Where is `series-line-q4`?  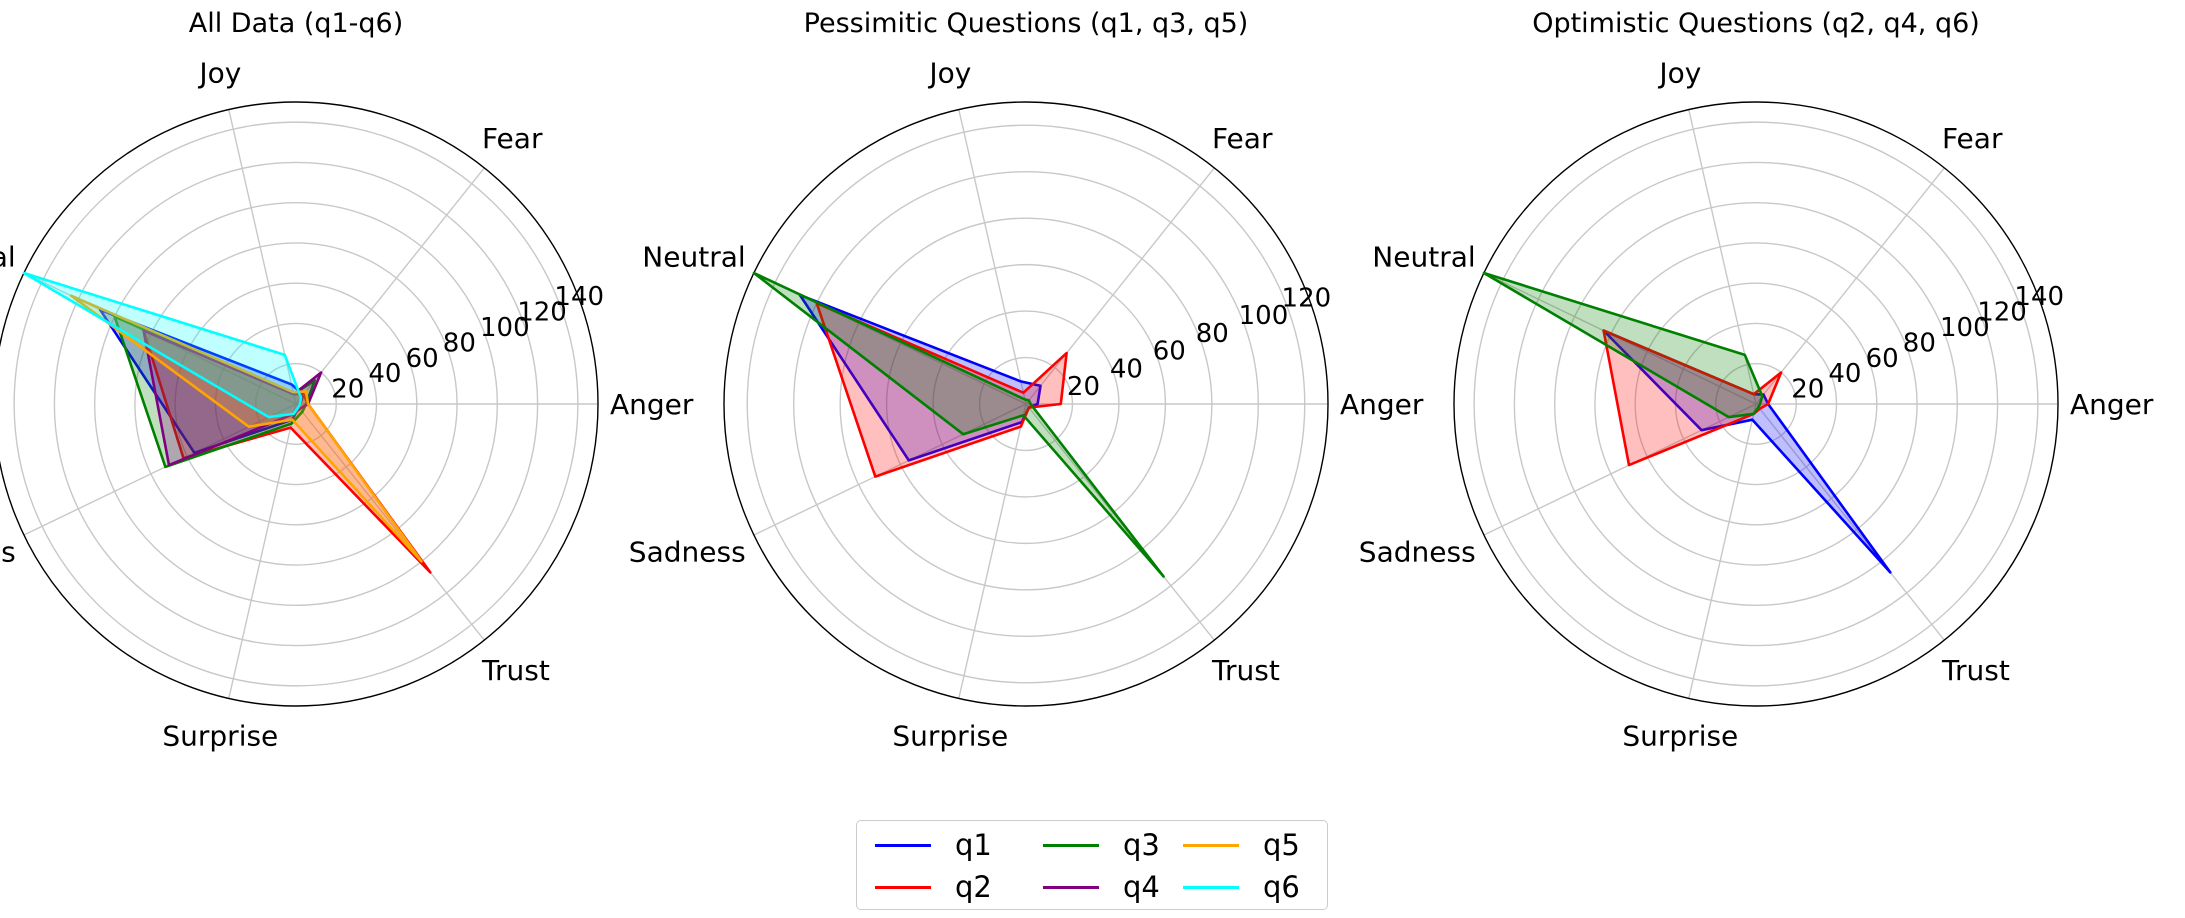 series-line-q4 is located at coordinates (232, 398).